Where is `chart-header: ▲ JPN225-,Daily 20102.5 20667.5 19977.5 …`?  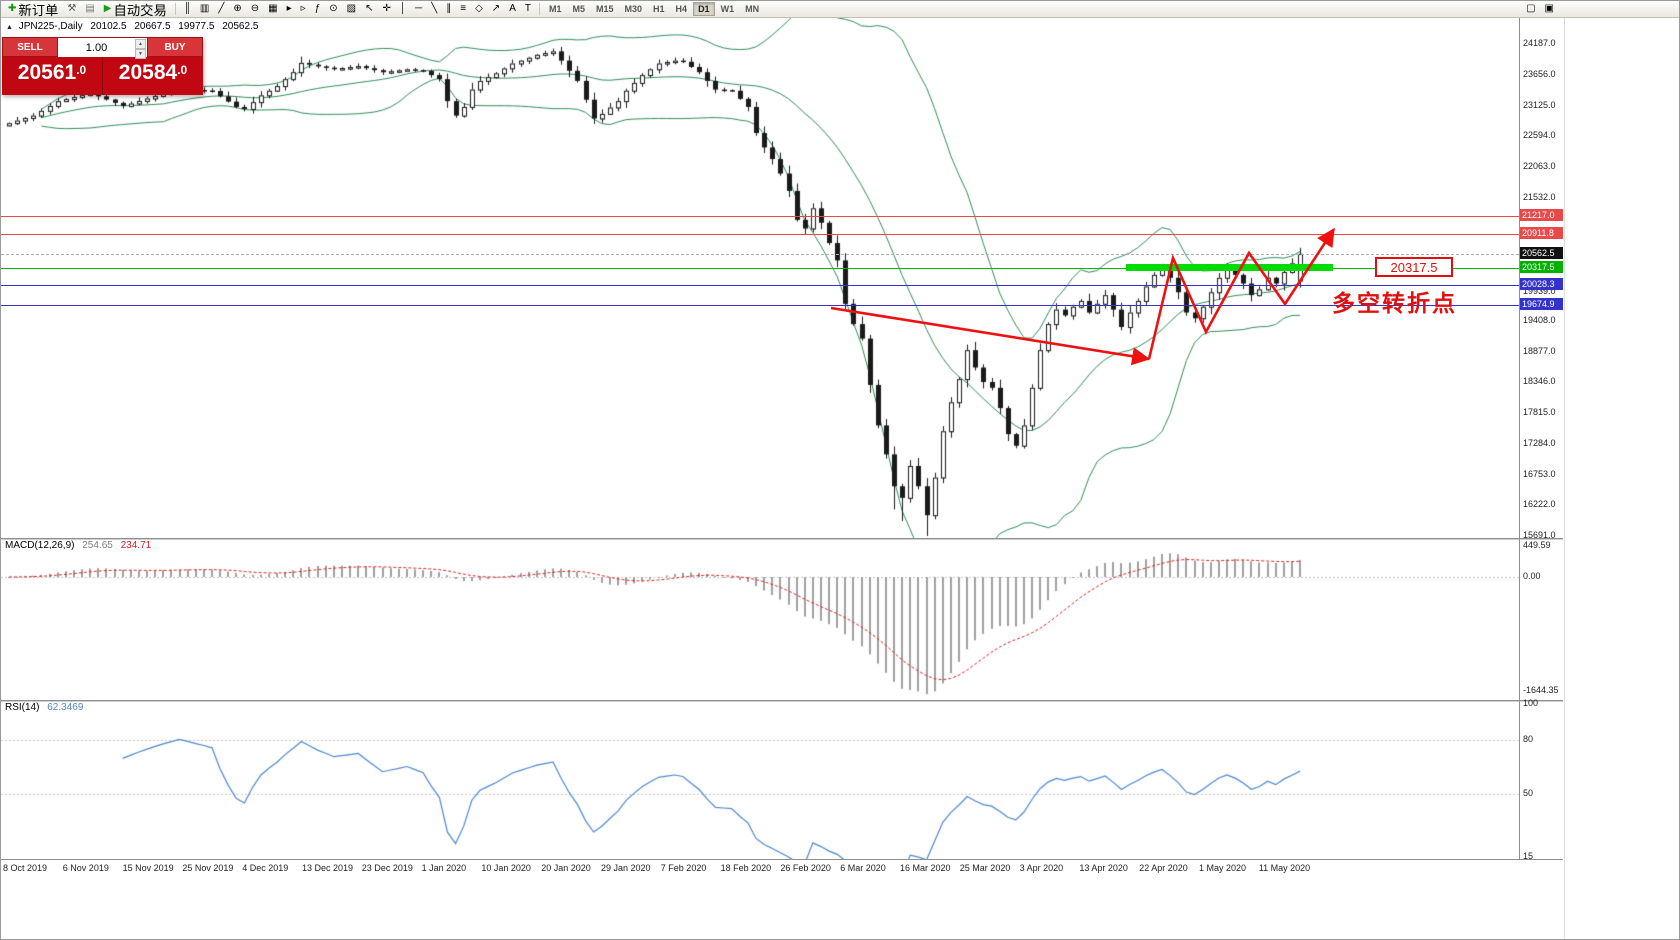 chart-header: ▲ JPN225-,Daily 20102.5 20667.5 19977.5 … is located at coordinates (134, 26).